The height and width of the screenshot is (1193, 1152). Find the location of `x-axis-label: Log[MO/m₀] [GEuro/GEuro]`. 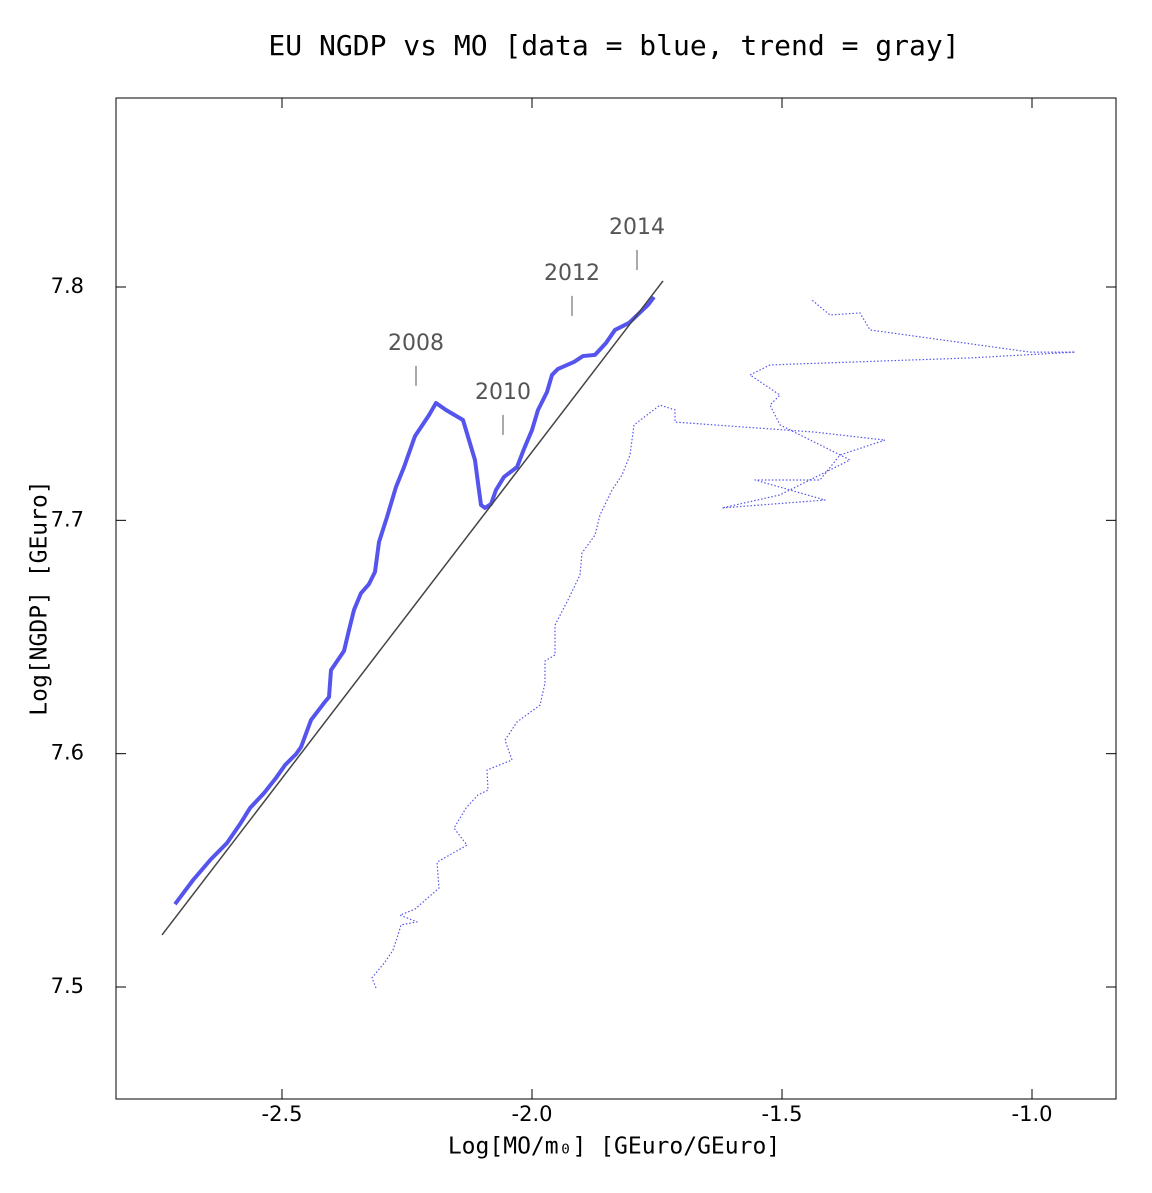

x-axis-label: Log[MO/m₀] [GEuro/GEuro] is located at coordinates (614, 1147).